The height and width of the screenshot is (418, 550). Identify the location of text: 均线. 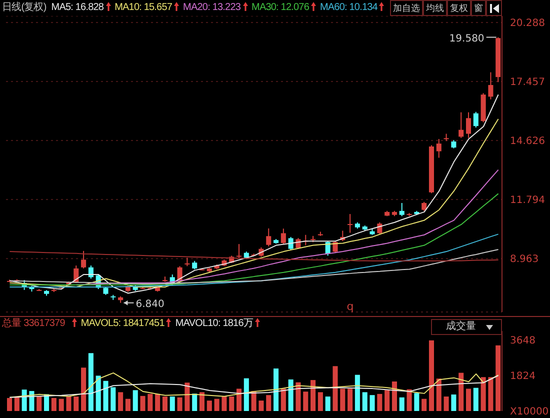
(435, 8).